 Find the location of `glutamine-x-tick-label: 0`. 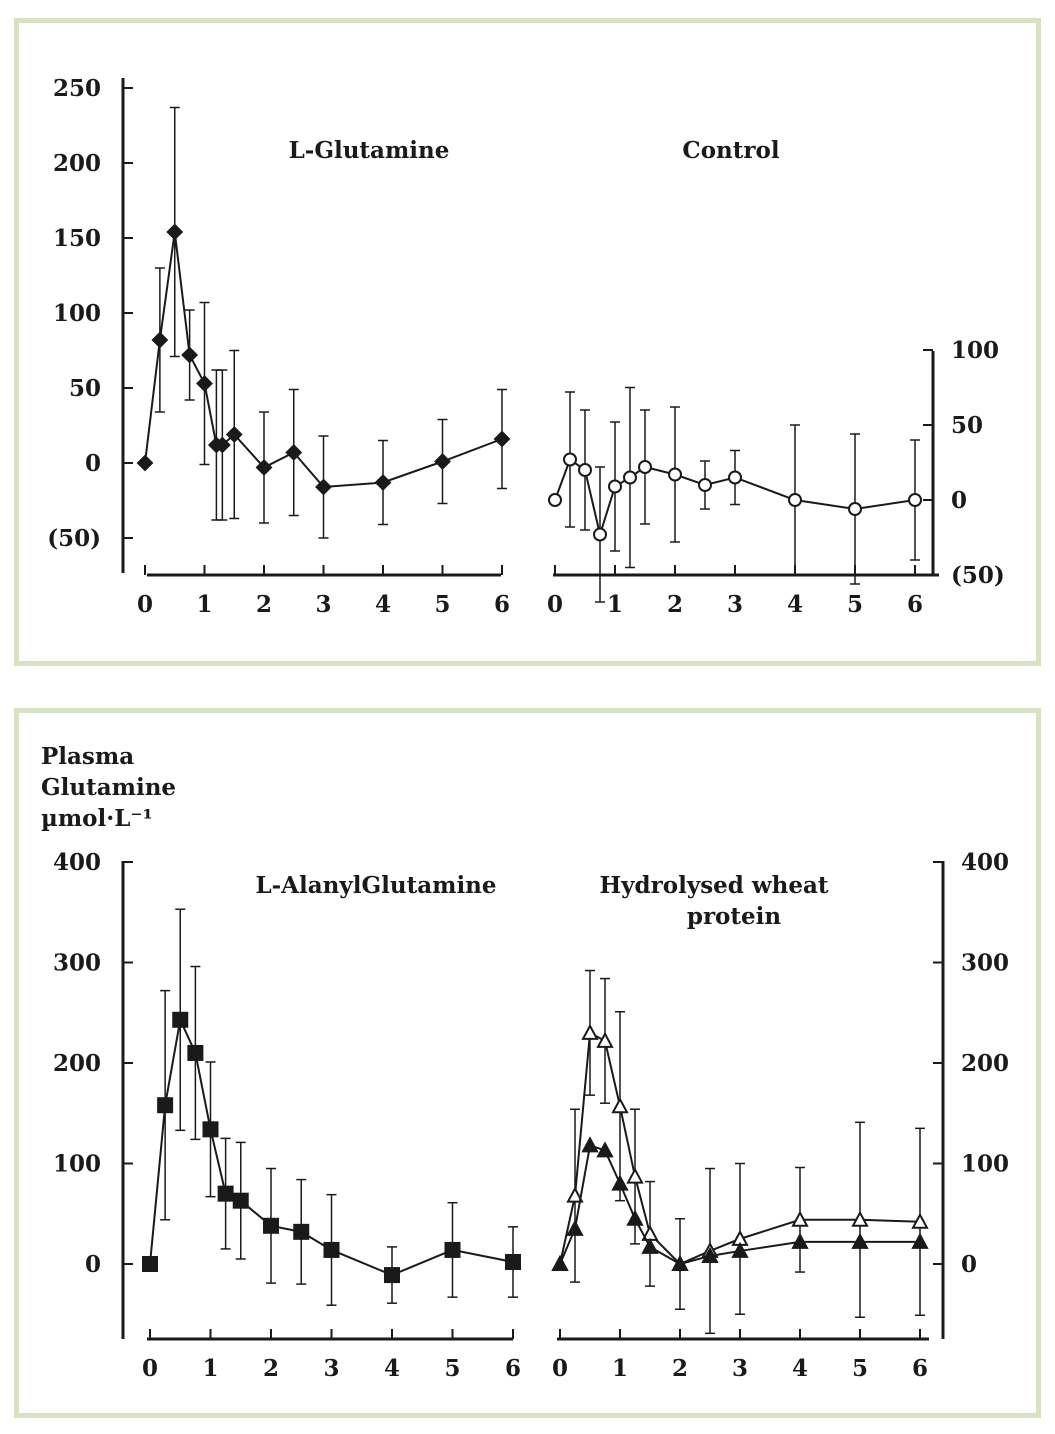

glutamine-x-tick-label: 0 is located at coordinates (145, 604).